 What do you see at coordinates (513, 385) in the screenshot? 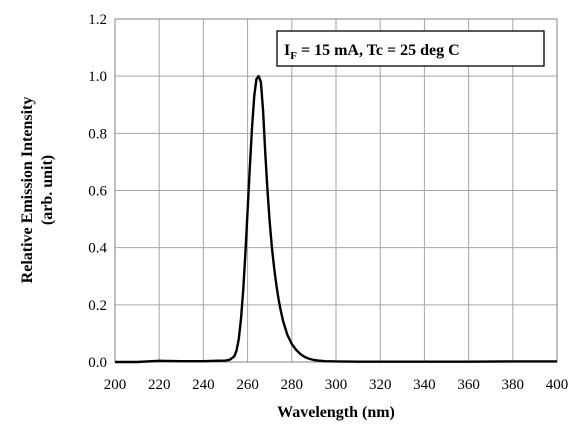
I see `x-tick-label: 380` at bounding box center [513, 385].